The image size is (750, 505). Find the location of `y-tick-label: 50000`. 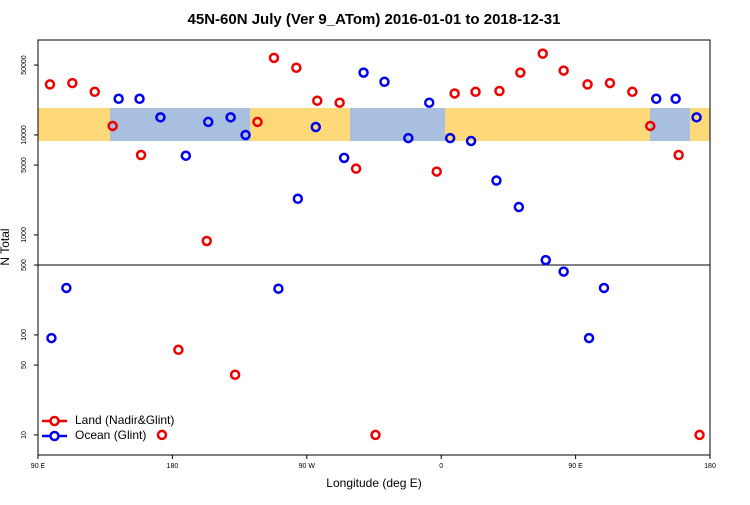

y-tick-label: 50000 is located at coordinates (24, 65).